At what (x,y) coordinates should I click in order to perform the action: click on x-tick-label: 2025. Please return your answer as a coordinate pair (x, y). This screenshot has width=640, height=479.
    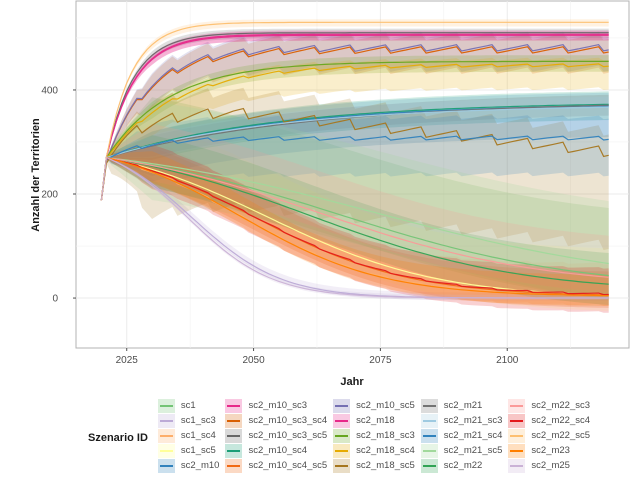
    Looking at the image, I should click on (127, 360).